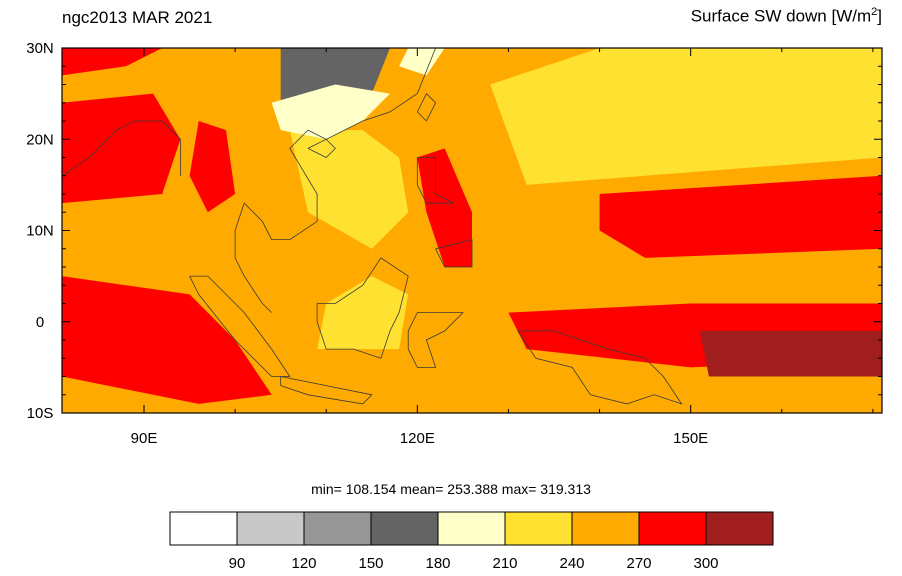  What do you see at coordinates (212, 167) in the screenshot?
I see `region-myanmar-red` at bounding box center [212, 167].